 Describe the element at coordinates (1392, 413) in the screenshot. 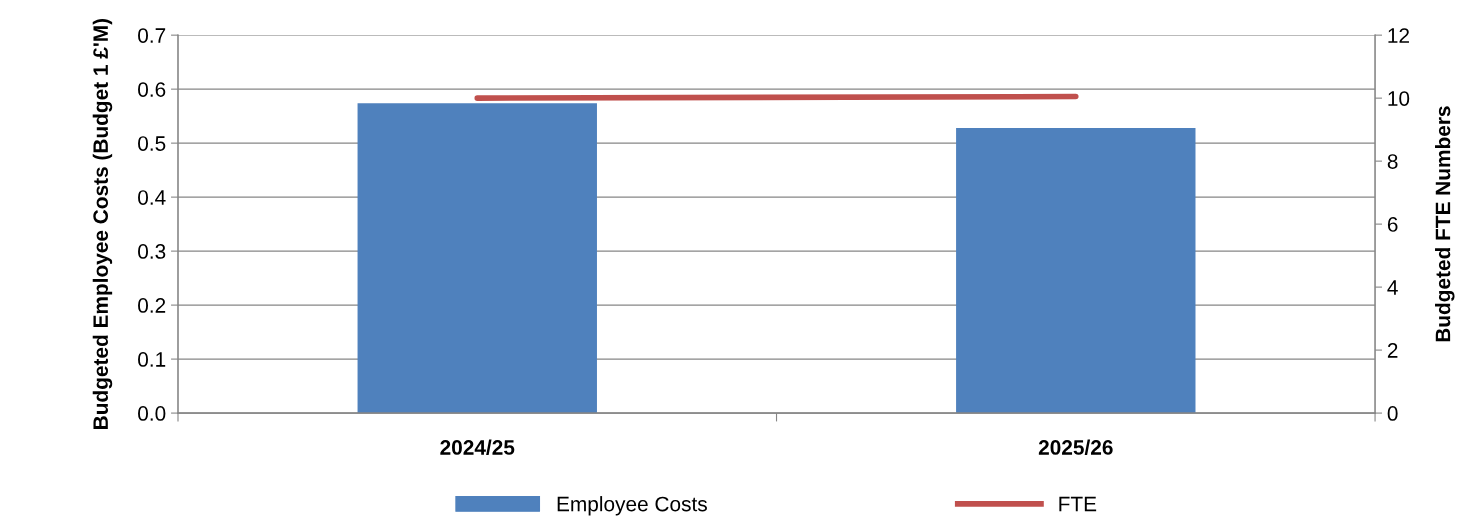

I see `y2-tick-label: 0` at that location.